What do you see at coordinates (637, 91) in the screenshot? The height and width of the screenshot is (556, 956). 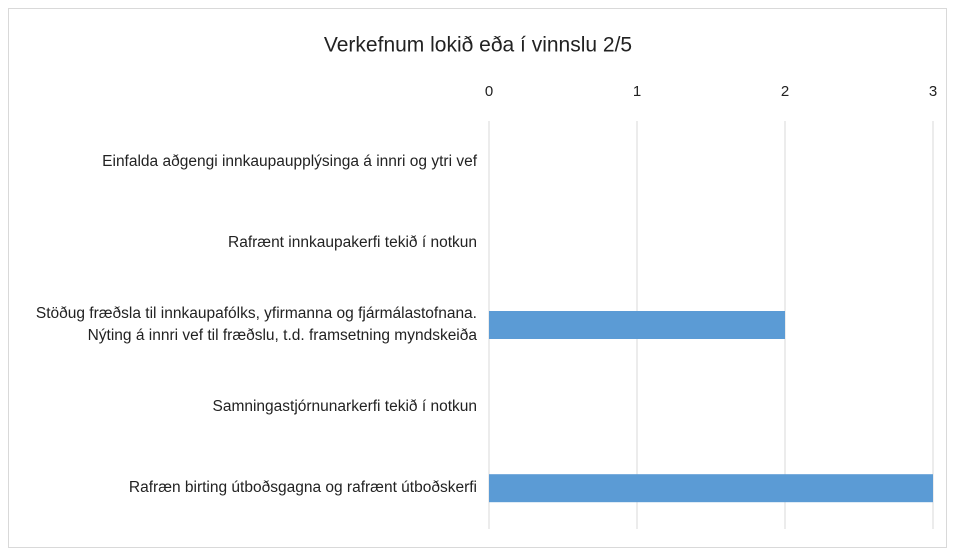 I see `x-tick-label: 1` at bounding box center [637, 91].